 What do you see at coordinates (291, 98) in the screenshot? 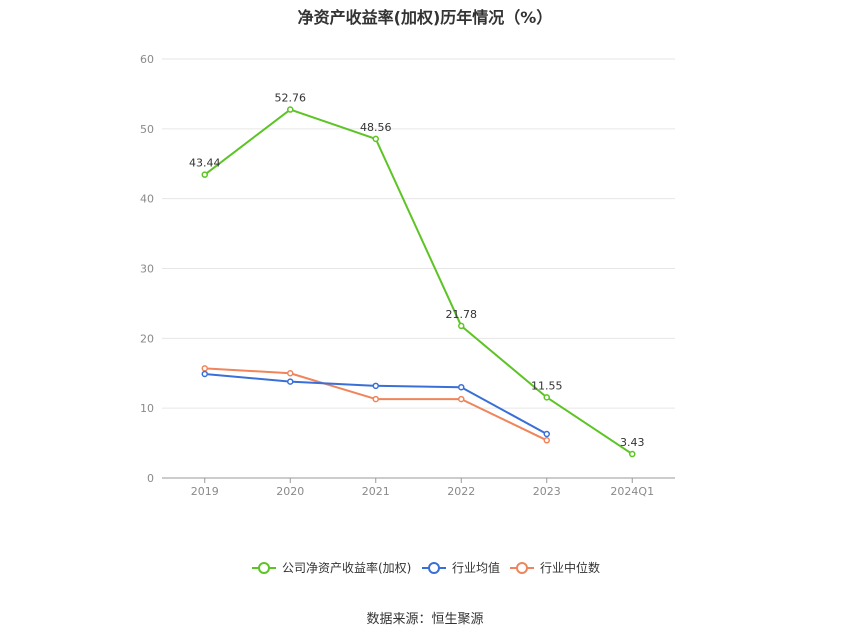
I see `data-label: 52.76` at bounding box center [291, 98].